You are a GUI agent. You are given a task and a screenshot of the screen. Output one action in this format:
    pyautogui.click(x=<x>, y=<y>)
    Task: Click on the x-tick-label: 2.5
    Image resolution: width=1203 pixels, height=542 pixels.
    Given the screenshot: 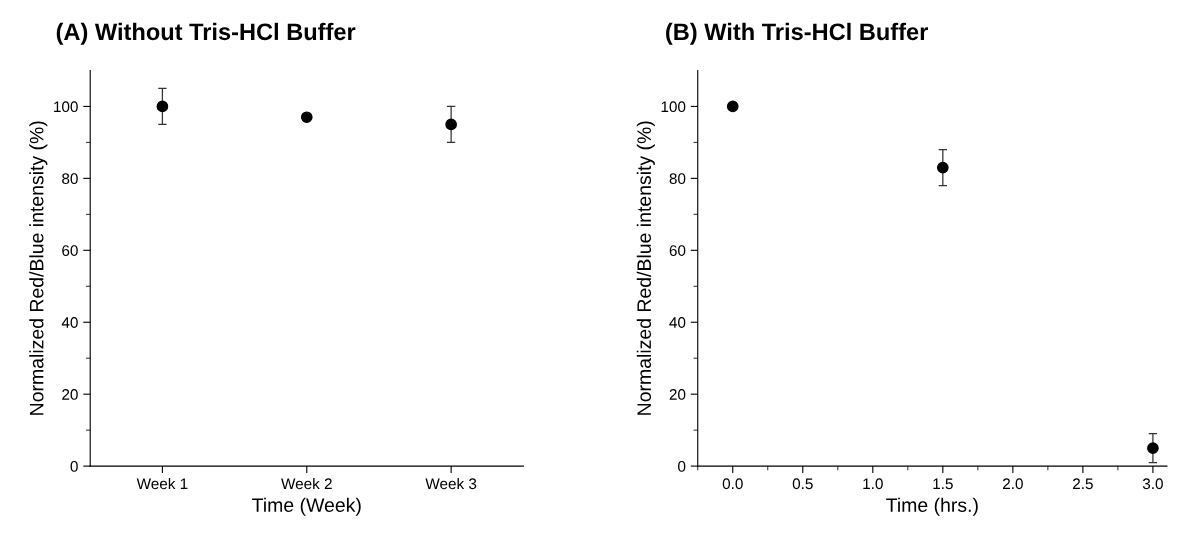 What is the action you would take?
    pyautogui.click(x=1083, y=484)
    